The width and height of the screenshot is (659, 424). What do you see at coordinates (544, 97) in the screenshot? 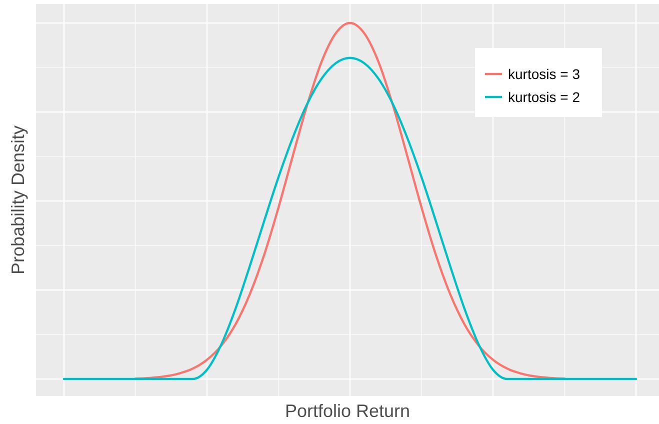
I see `legend-label: kurtosis = 2` at bounding box center [544, 97].